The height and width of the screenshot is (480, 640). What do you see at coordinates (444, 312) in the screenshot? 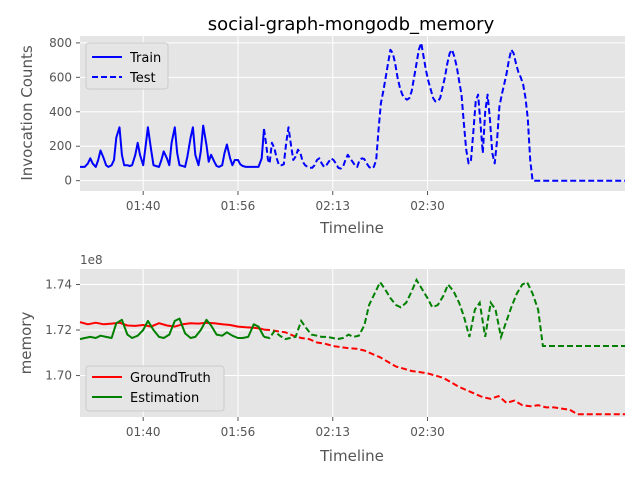
I see `estimation-series-dashed-line` at bounding box center [444, 312].